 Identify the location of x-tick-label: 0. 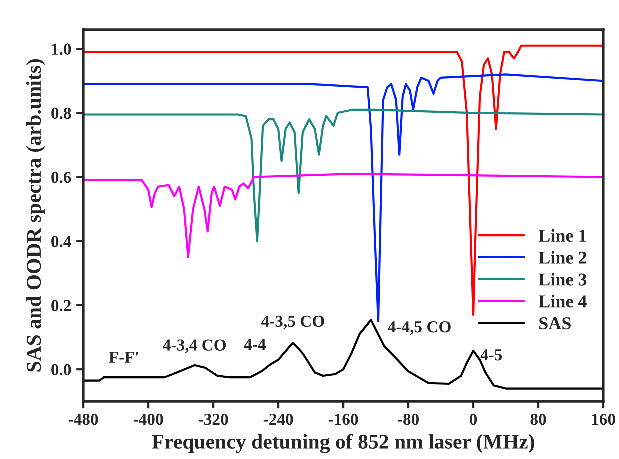
(474, 420).